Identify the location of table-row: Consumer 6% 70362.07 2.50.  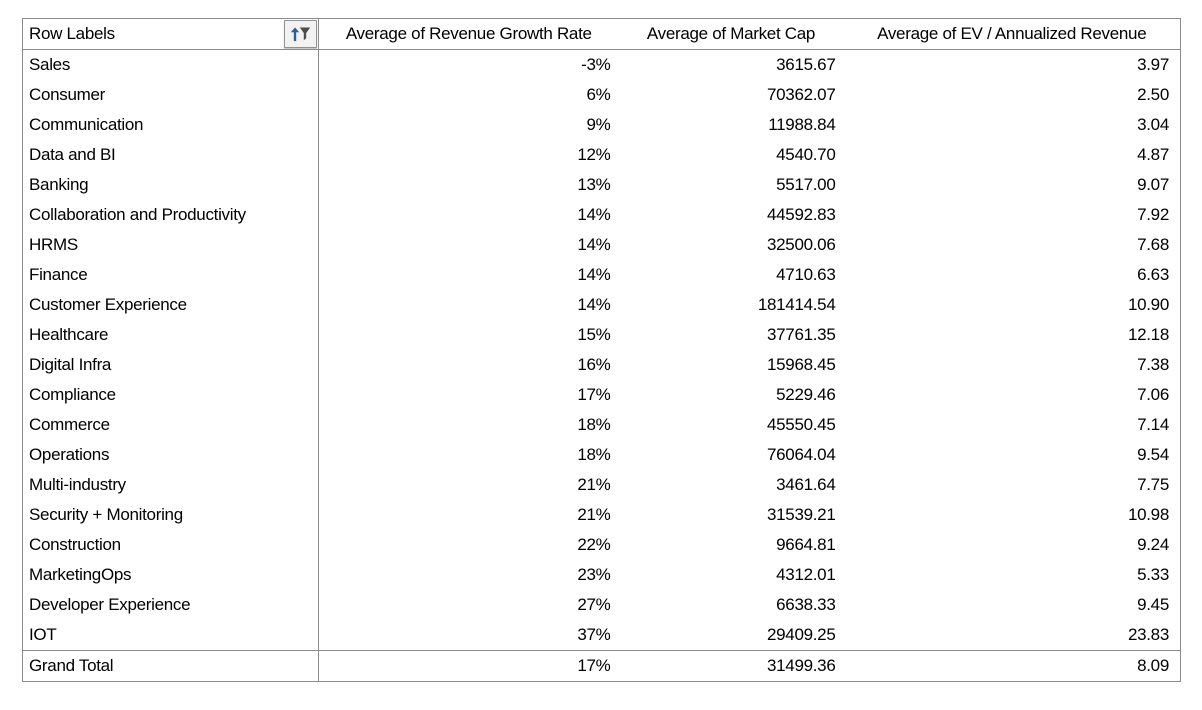
(601, 95).